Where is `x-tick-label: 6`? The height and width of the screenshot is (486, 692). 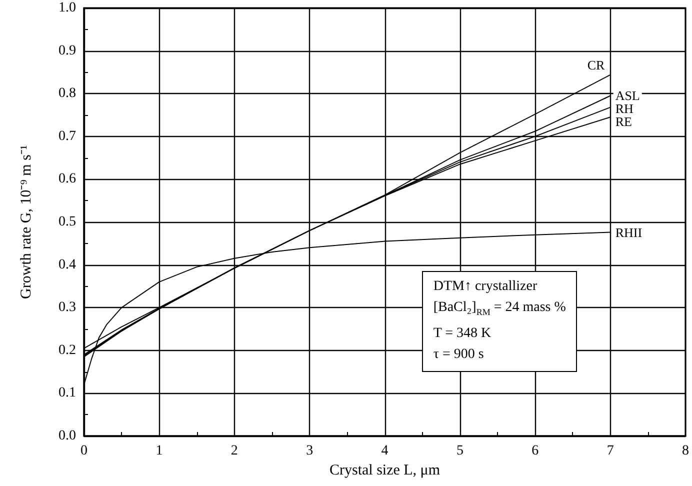 x-tick-label: 6 is located at coordinates (535, 451).